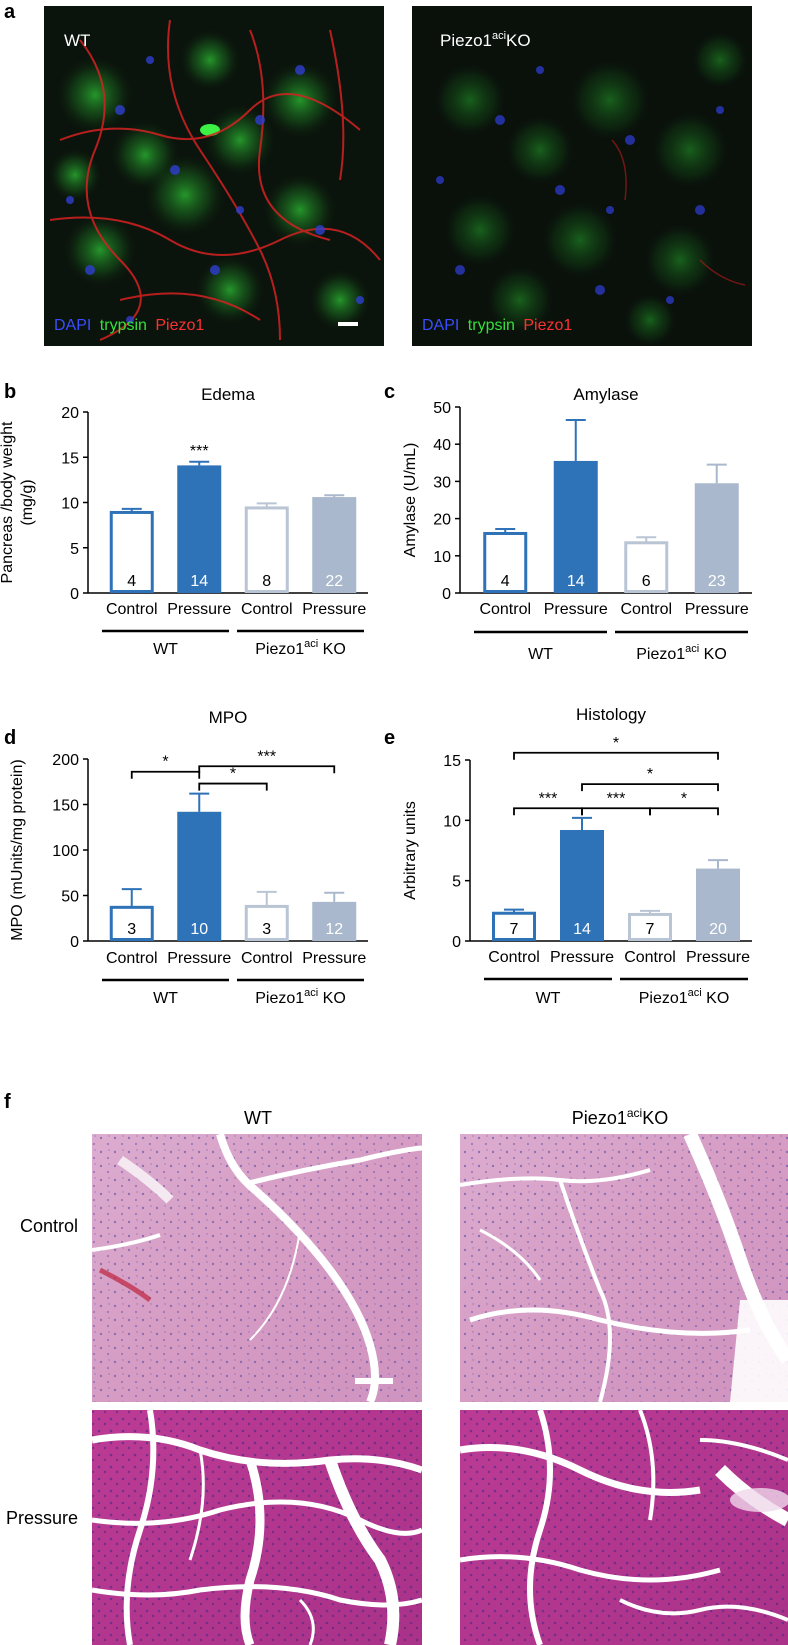  What do you see at coordinates (374, 1381) in the screenshot?
I see `histology-scale-bar` at bounding box center [374, 1381].